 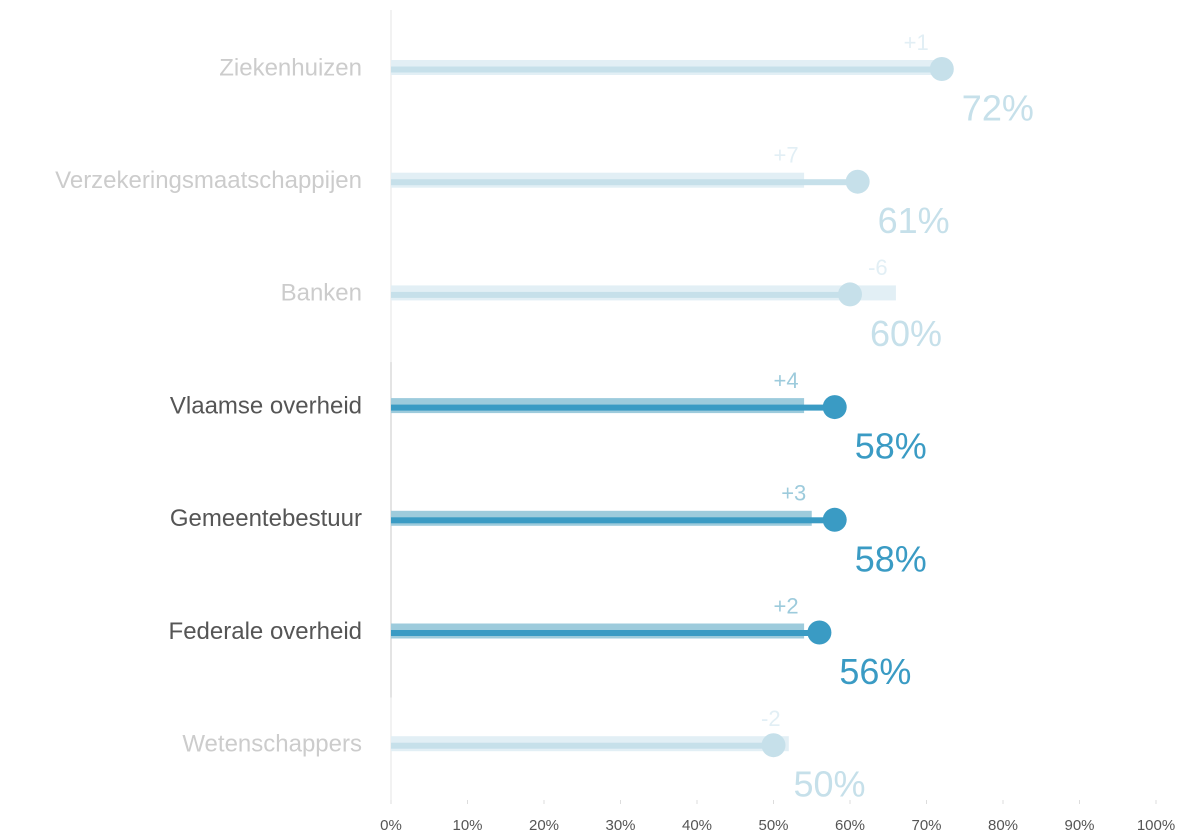 I want to click on value-label: 61%, so click(x=914, y=220).